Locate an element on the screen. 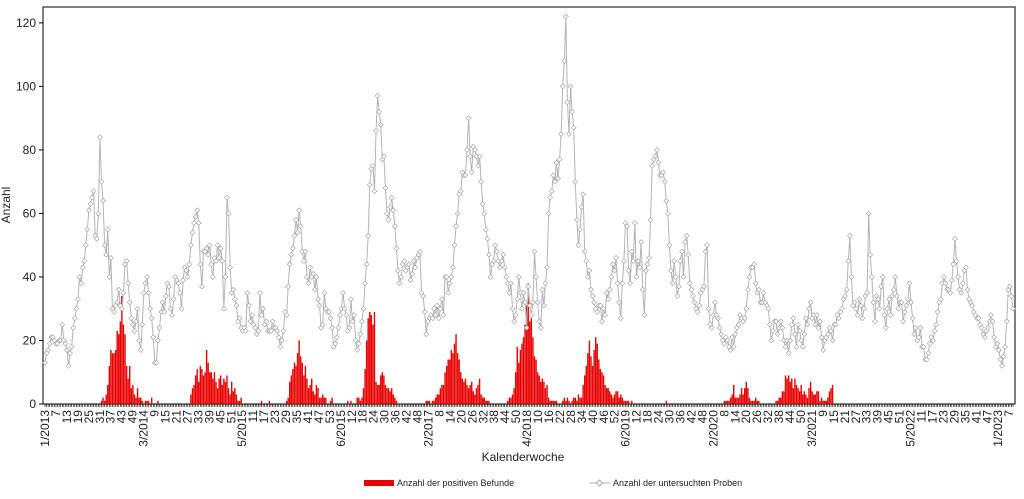  x-tick-label: 7 is located at coordinates (1009, 413).